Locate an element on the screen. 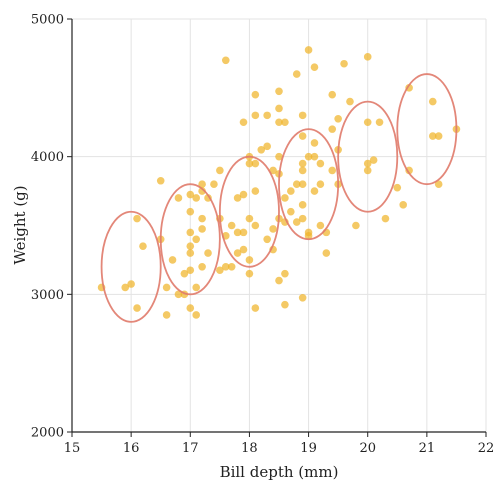 This screenshot has width=502, height=497. x-tick-label: 15 is located at coordinates (72, 448).